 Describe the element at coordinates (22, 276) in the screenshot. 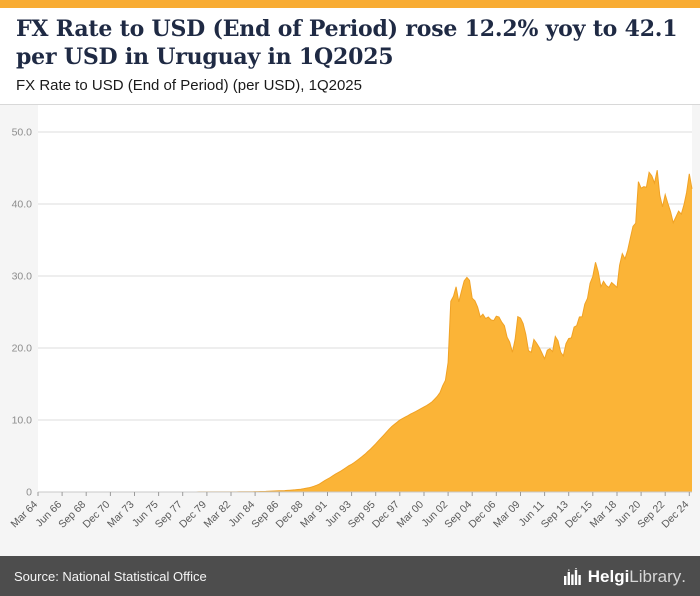

I see `y-tick-label: 30.0` at that location.